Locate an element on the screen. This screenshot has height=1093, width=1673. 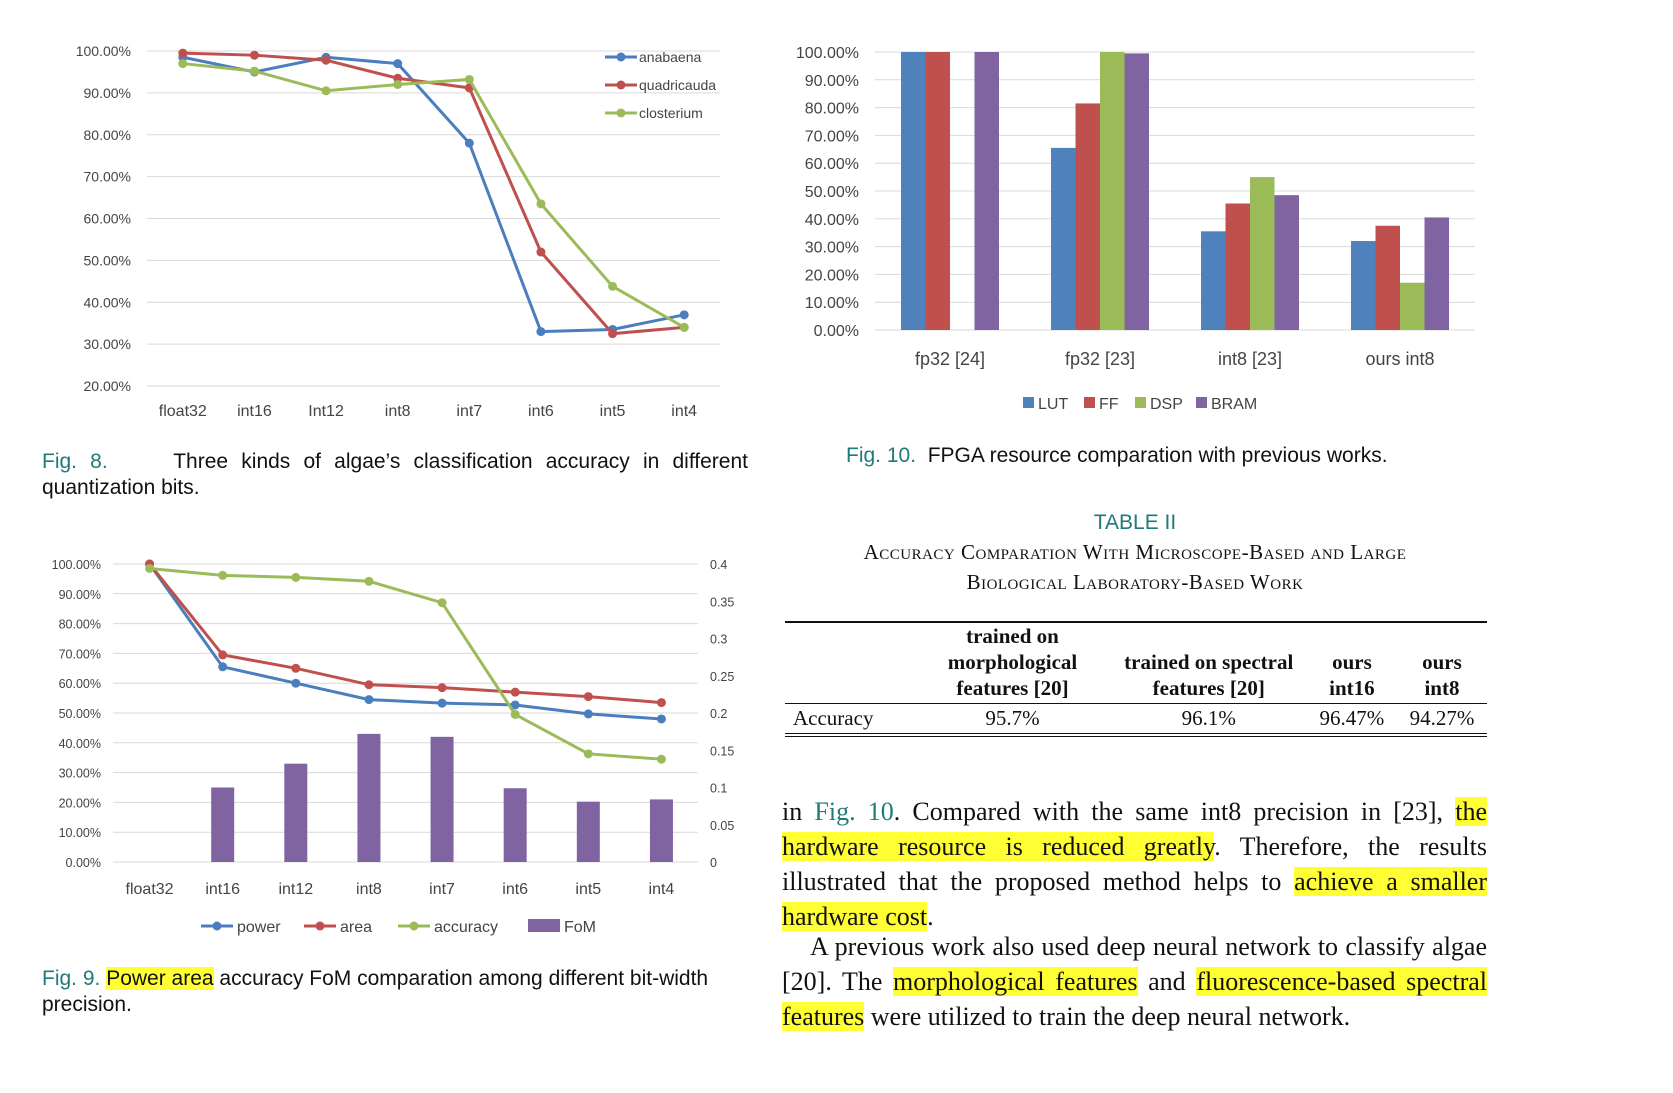
x-tick-label: int8 [23] is located at coordinates (1250, 359).